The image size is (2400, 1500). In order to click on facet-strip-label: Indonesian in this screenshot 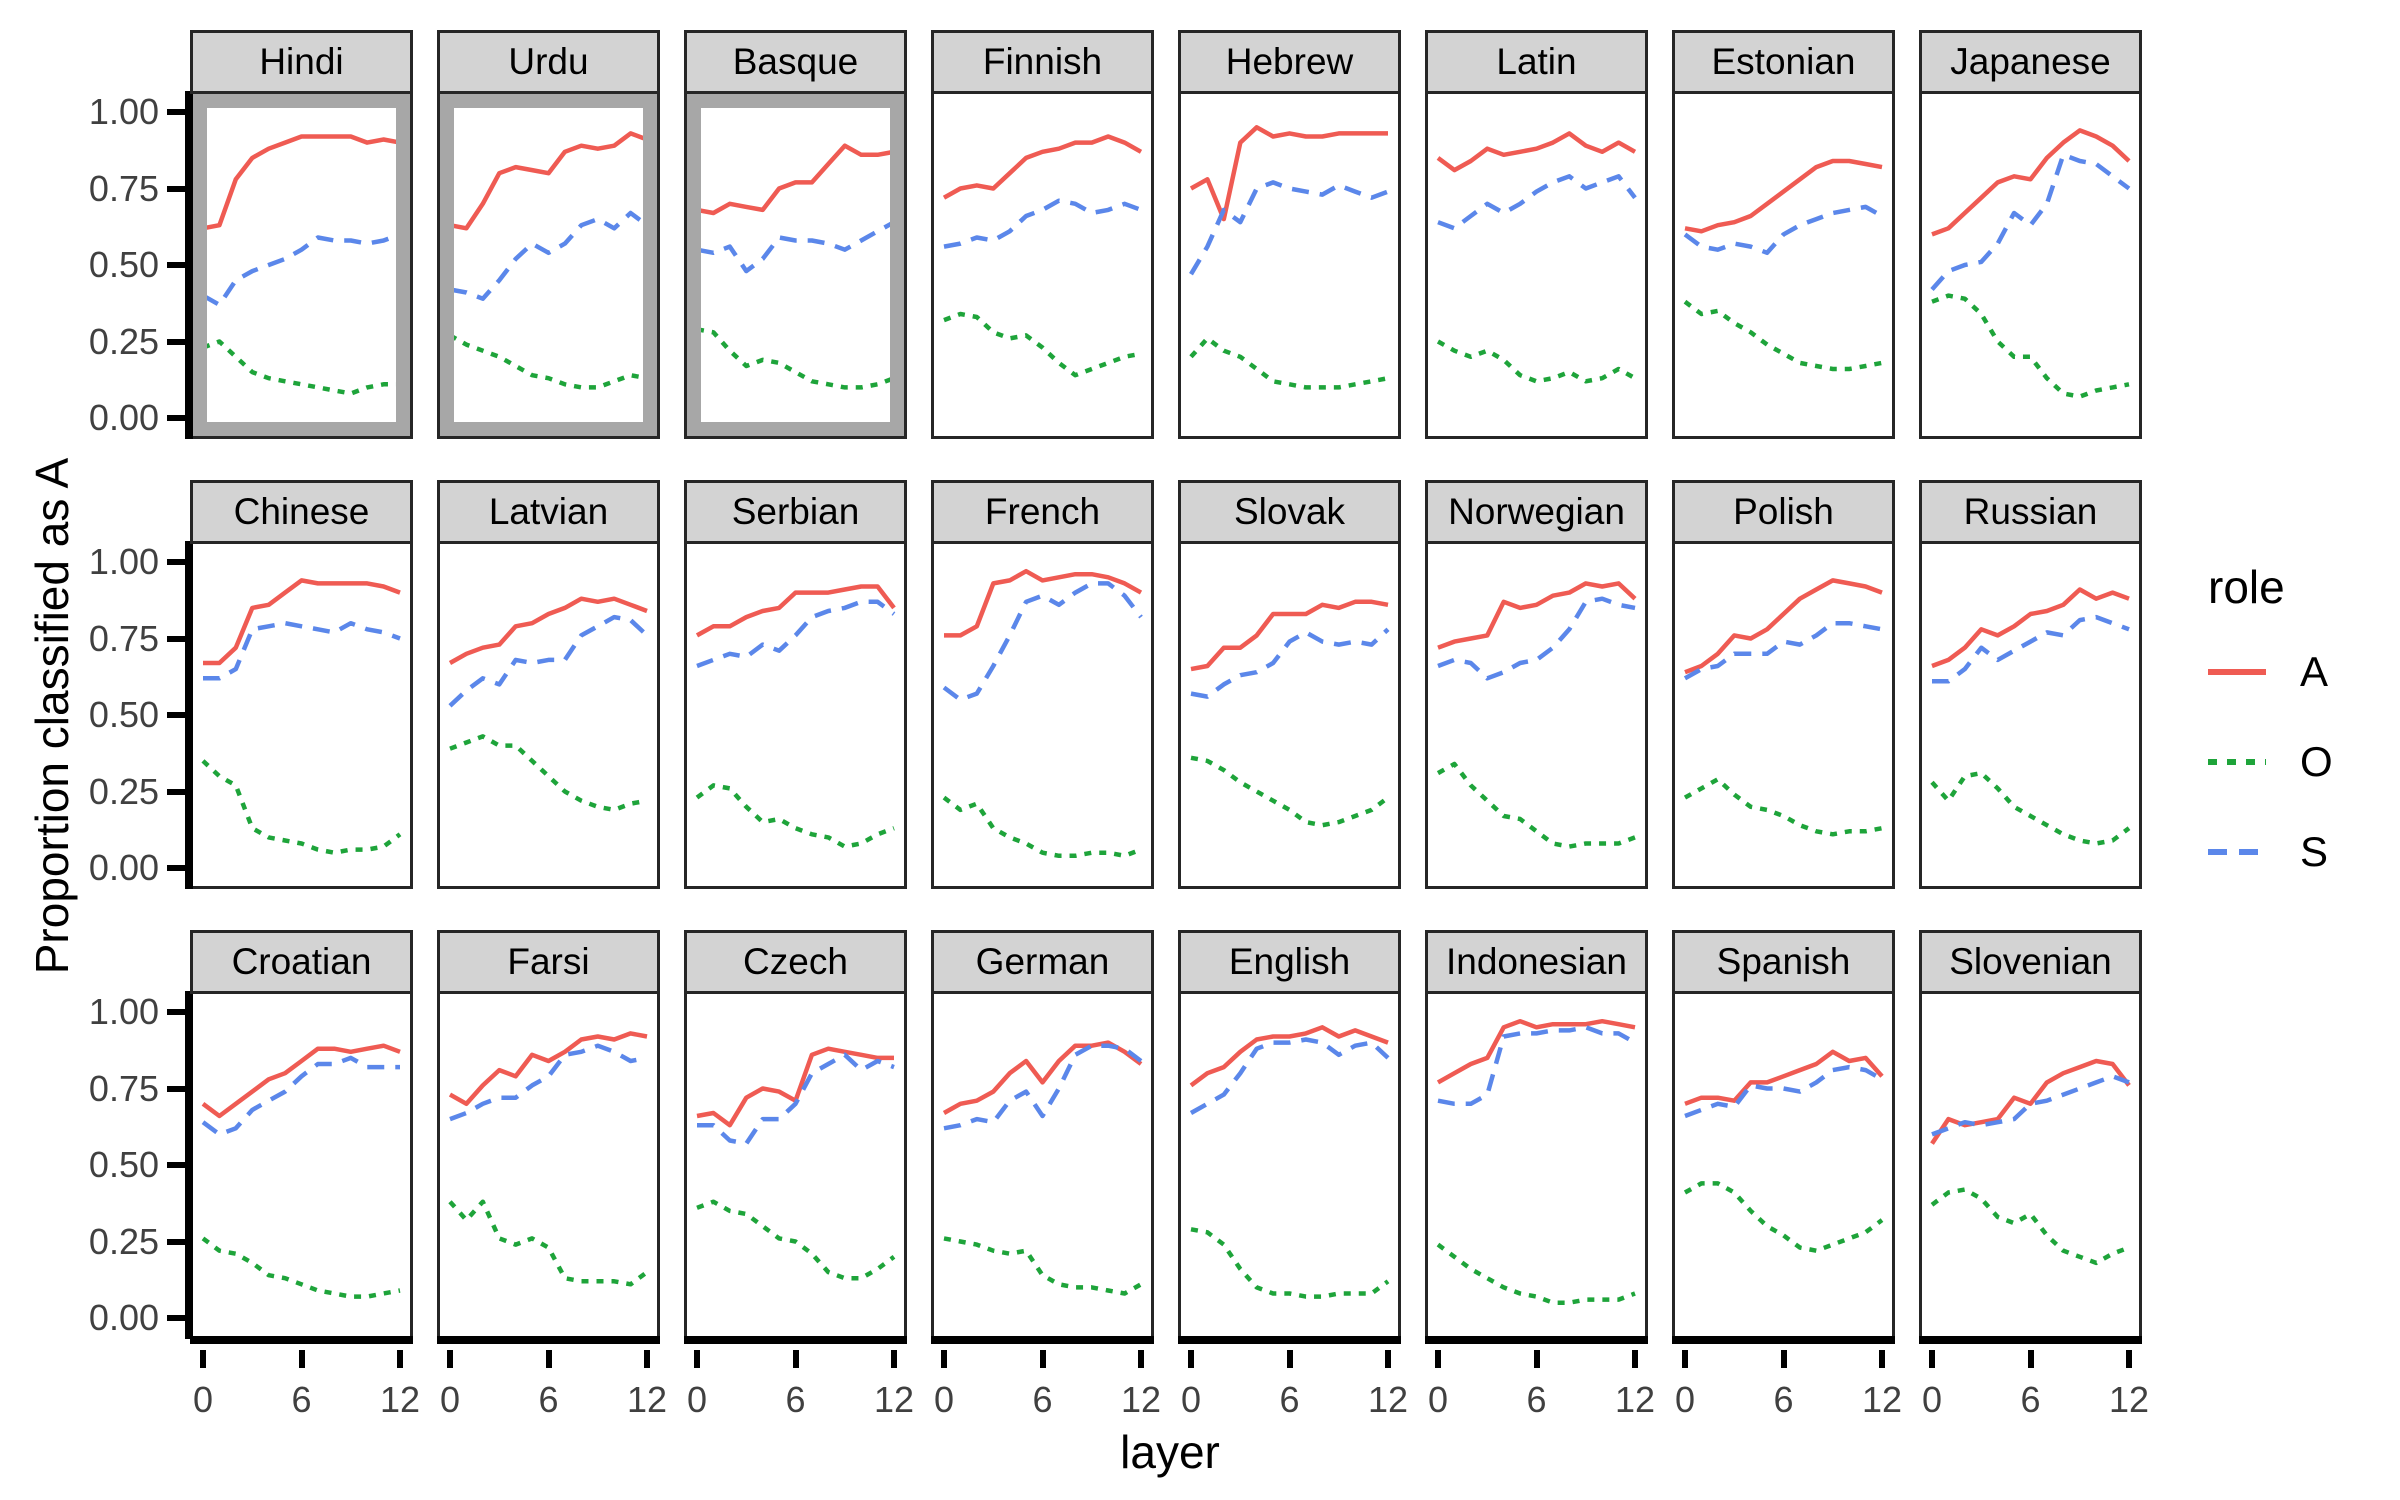, I will do `click(1536, 962)`.